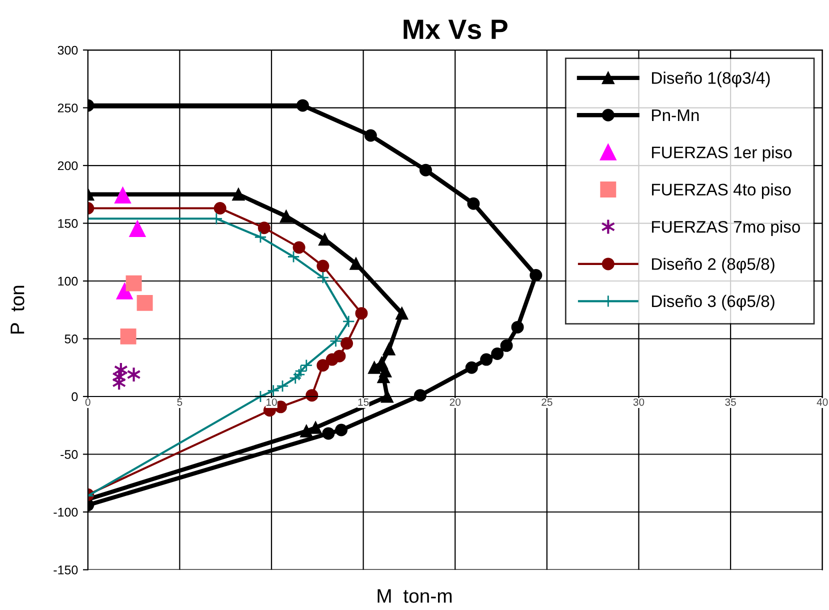 The image size is (829, 610). Describe the element at coordinates (271, 402) in the screenshot. I see `x-tick-label: 10` at that location.